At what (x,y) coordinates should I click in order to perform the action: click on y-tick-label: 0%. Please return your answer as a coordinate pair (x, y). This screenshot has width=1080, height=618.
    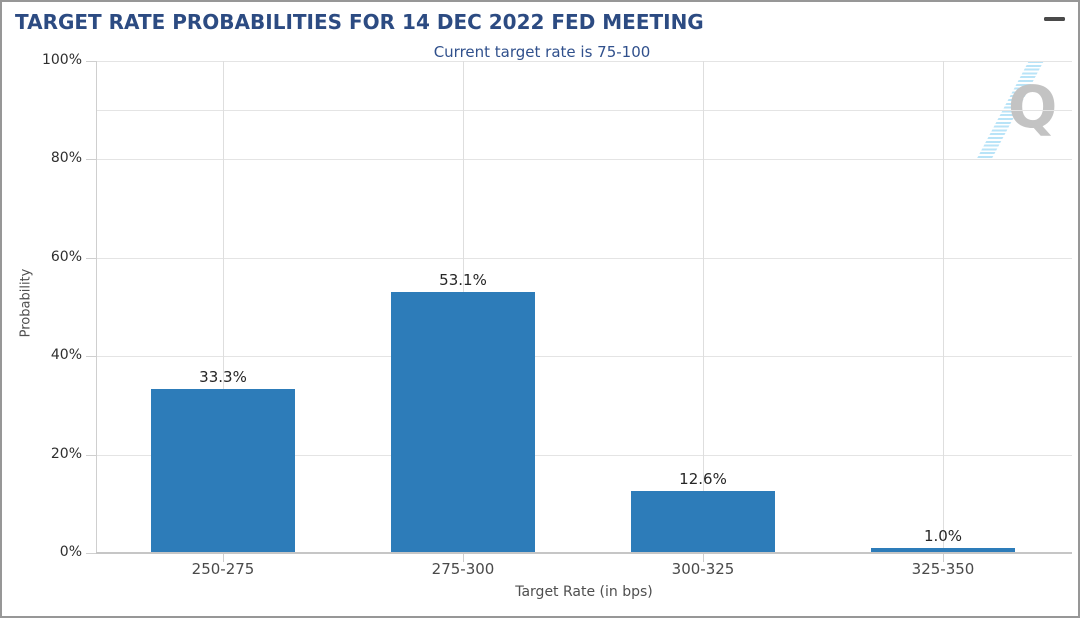
    Looking at the image, I should click on (70, 552).